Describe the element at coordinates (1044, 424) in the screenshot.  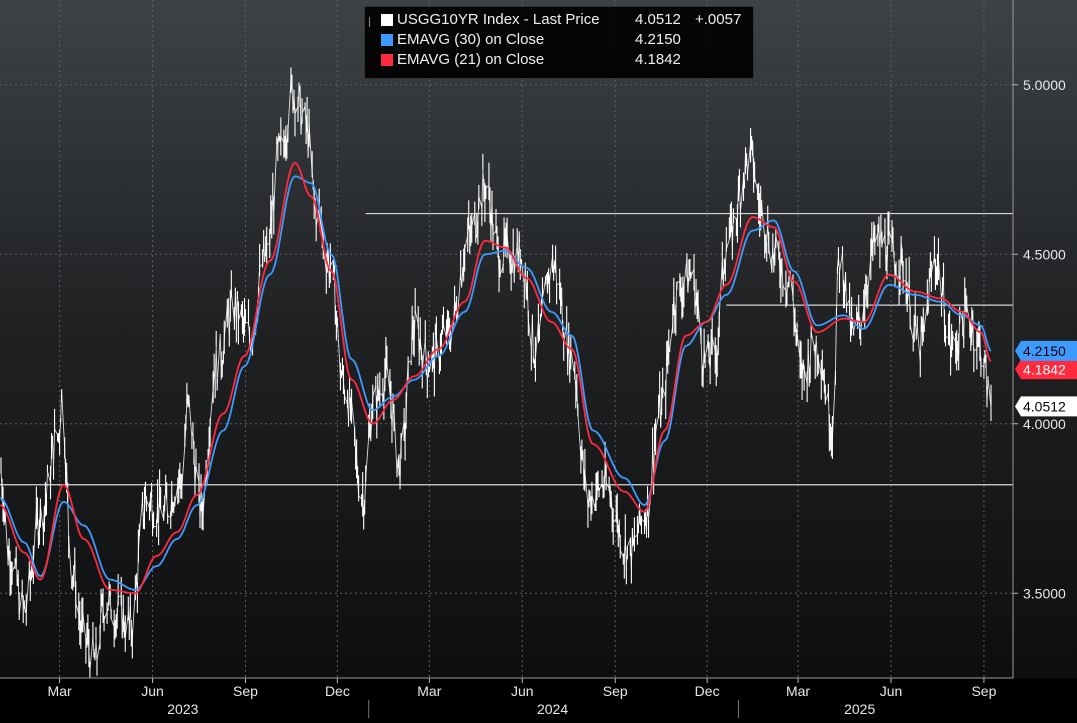
I see `y-tick-label: 4.0000` at that location.